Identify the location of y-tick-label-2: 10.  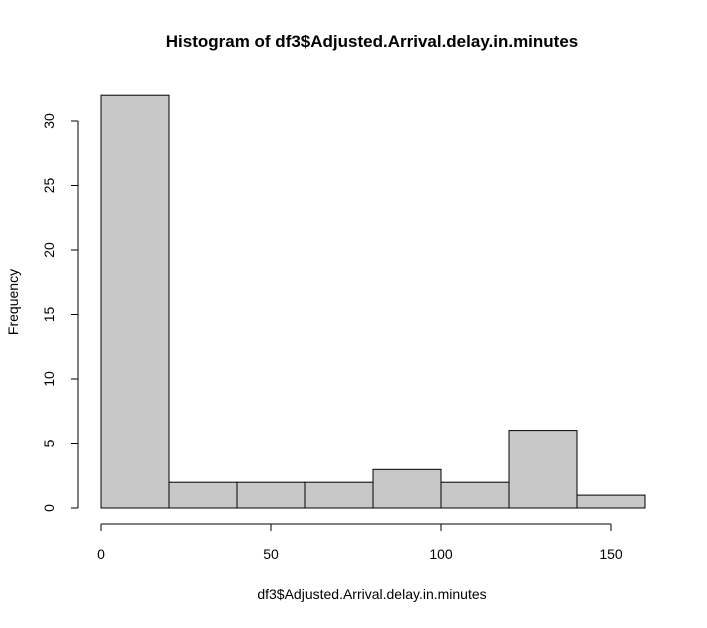
(49, 379).